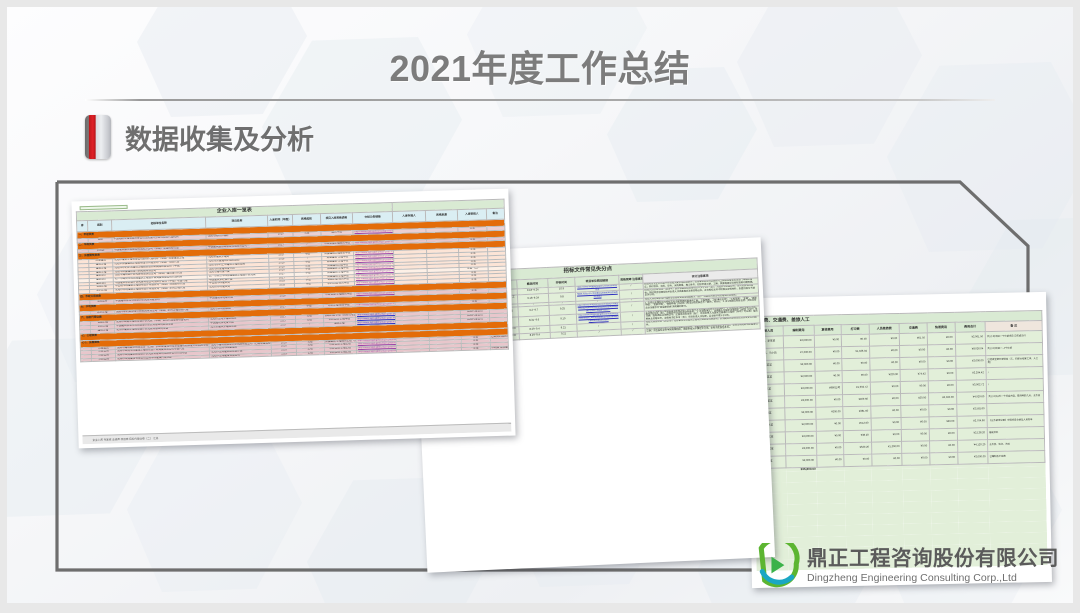  What do you see at coordinates (375, 256) in the screenshot?
I see `sheet1-hyperlink: http://www.sypl.gov.cn/zb-2018-a.html` at bounding box center [375, 256].